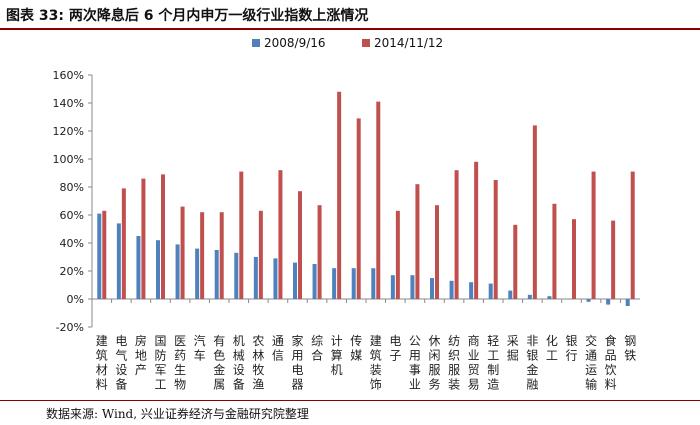 The height and width of the screenshot is (425, 700). What do you see at coordinates (434, 356) in the screenshot?
I see `category-label: 闲` at bounding box center [434, 356].